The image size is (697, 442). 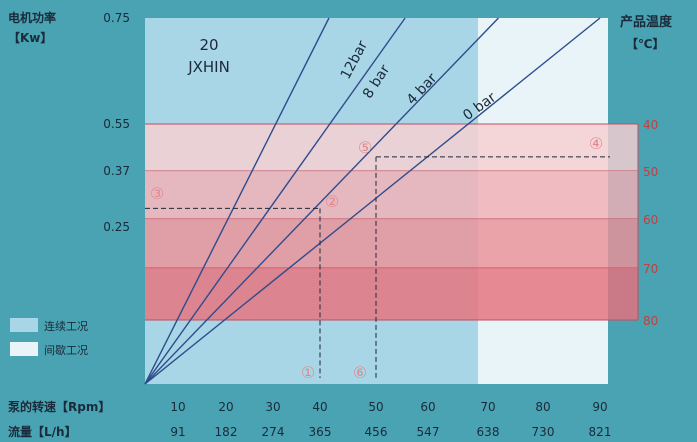 I want to click on flow-tick-4: 456, so click(x=376, y=432).